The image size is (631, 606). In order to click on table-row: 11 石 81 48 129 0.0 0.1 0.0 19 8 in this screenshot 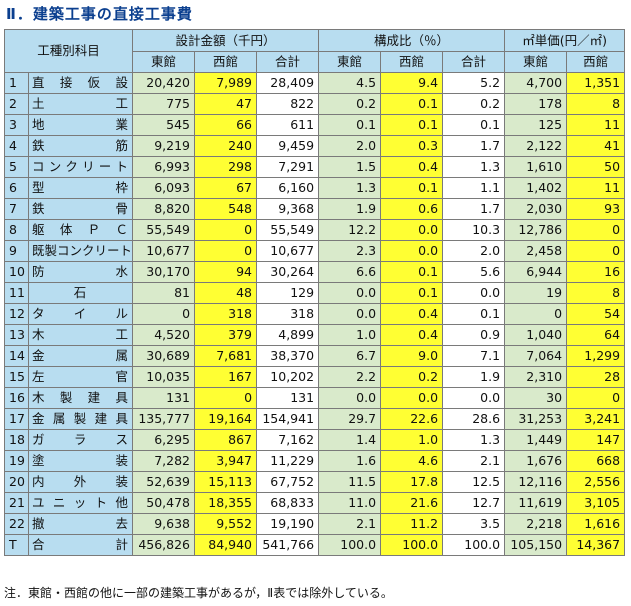, I will do `click(315, 293)`.